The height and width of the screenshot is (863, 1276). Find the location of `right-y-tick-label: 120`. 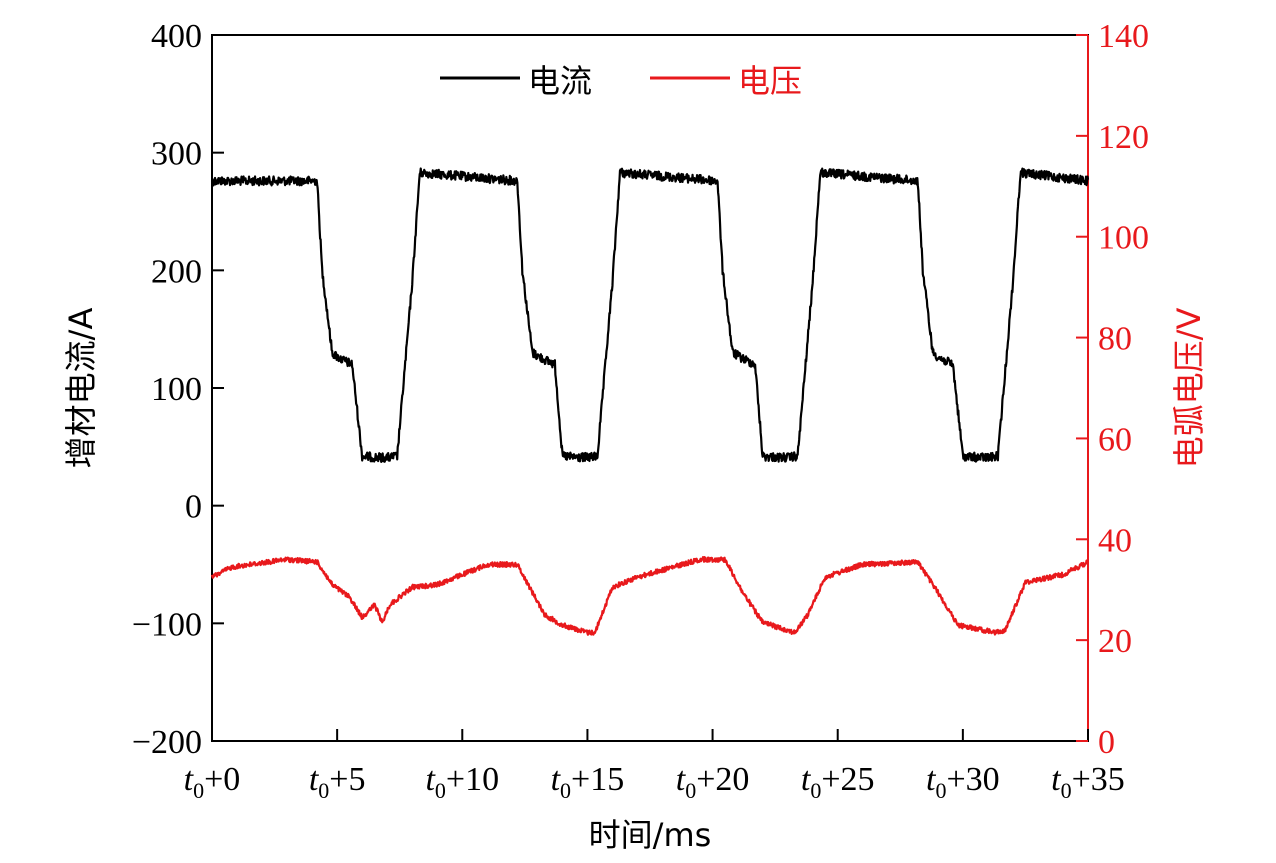

right-y-tick-label: 120 is located at coordinates (1123, 137).